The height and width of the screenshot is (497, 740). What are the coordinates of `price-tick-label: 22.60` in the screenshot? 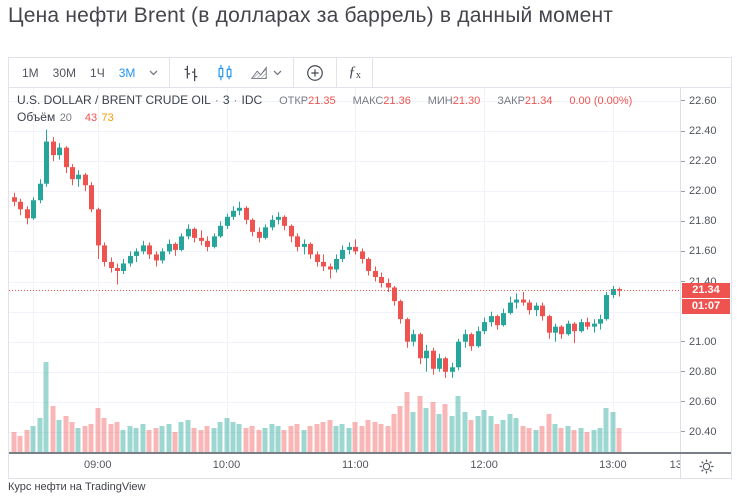 It's located at (706, 101).